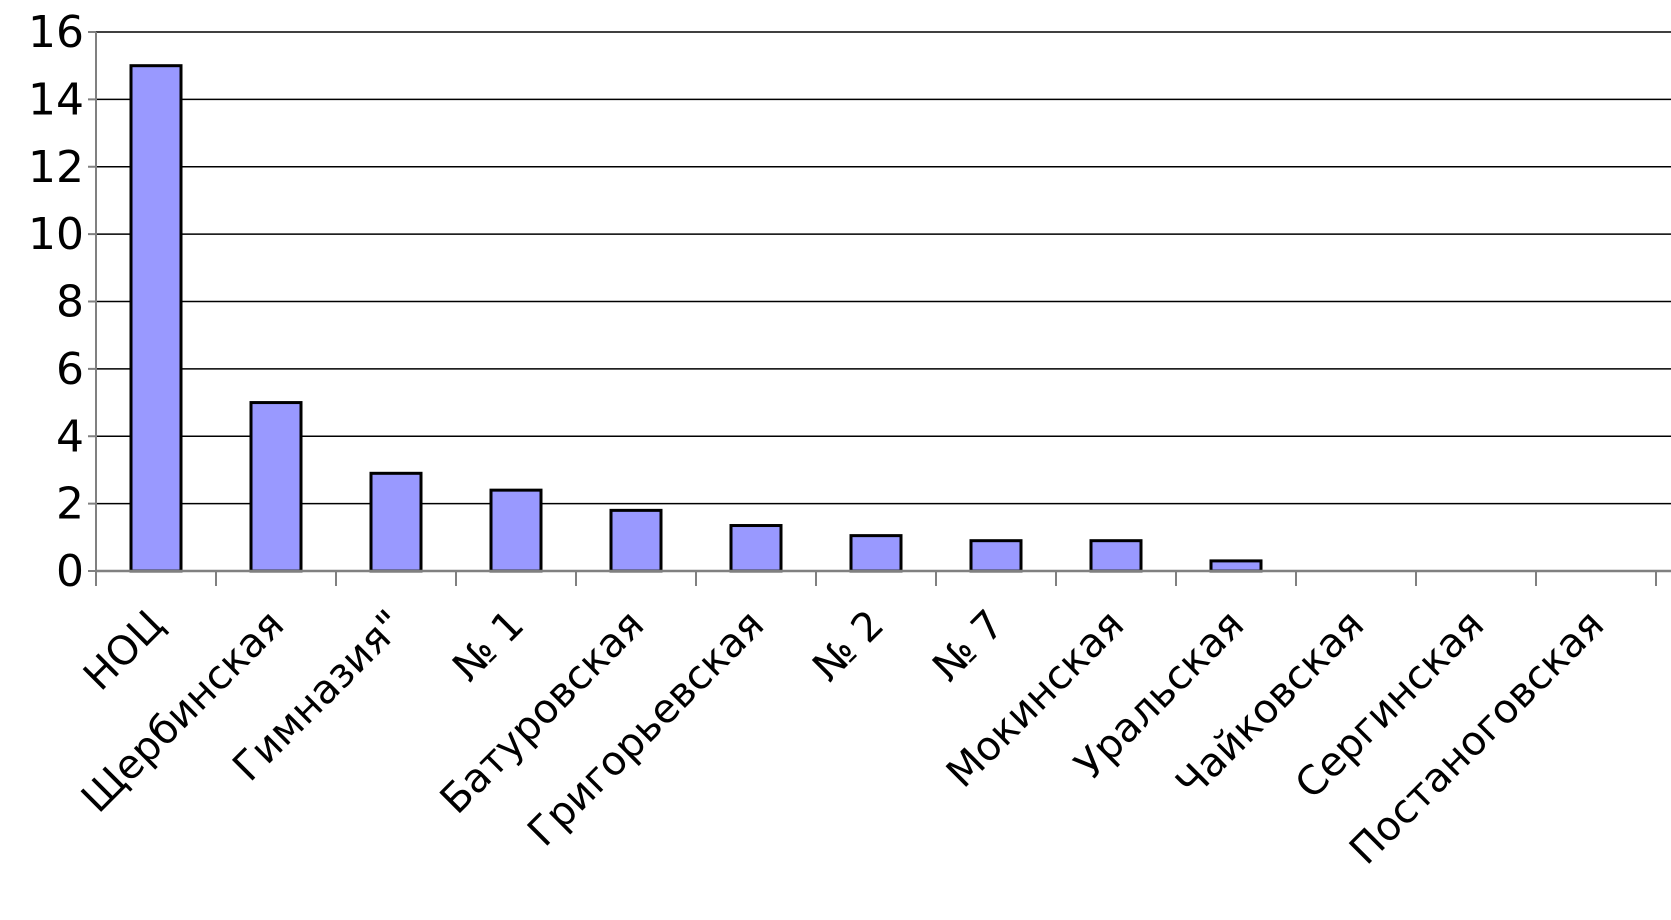 This screenshot has height=920, width=1671. Describe the element at coordinates (70, 369) in the screenshot. I see `y-tick-label: 6` at that location.